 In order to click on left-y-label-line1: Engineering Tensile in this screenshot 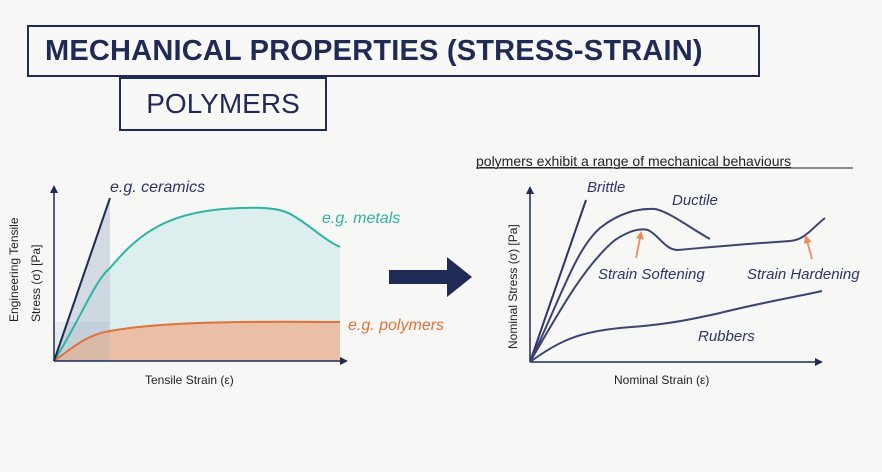, I will do `click(14, 269)`.